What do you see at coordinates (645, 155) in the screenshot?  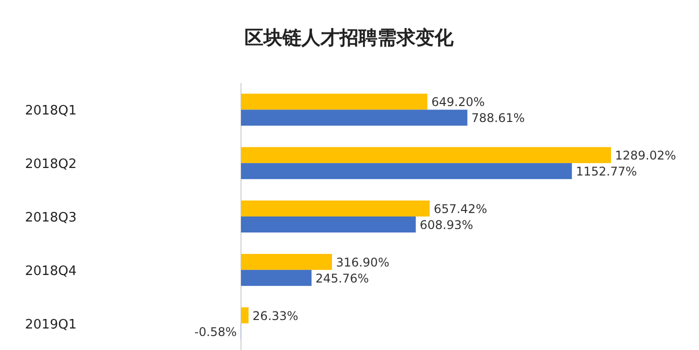 I see `value-label: 1289.02%` at bounding box center [645, 155].